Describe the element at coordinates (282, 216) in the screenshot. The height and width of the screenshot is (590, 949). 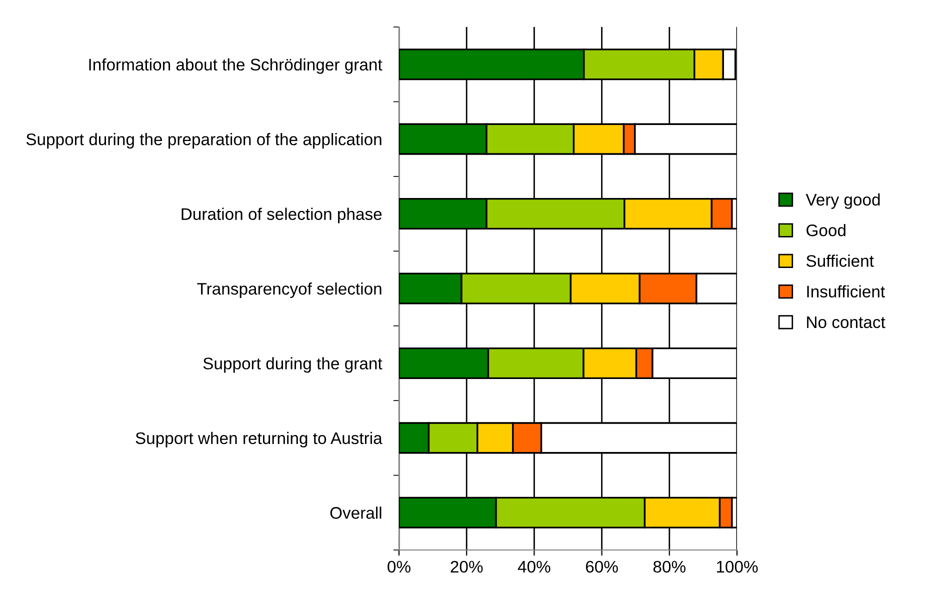
I see `y-tick-label: Duration of selection phase` at that location.